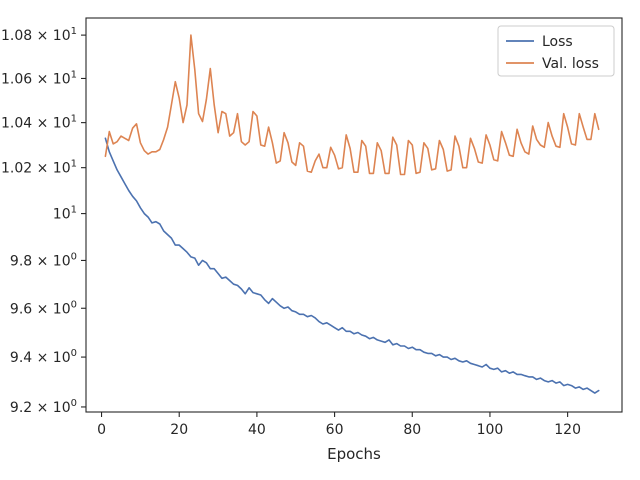 The width and height of the screenshot is (640, 480). What do you see at coordinates (39, 78) in the screenshot?
I see `y-tick-label: 1.06 × 10¹` at bounding box center [39, 78].